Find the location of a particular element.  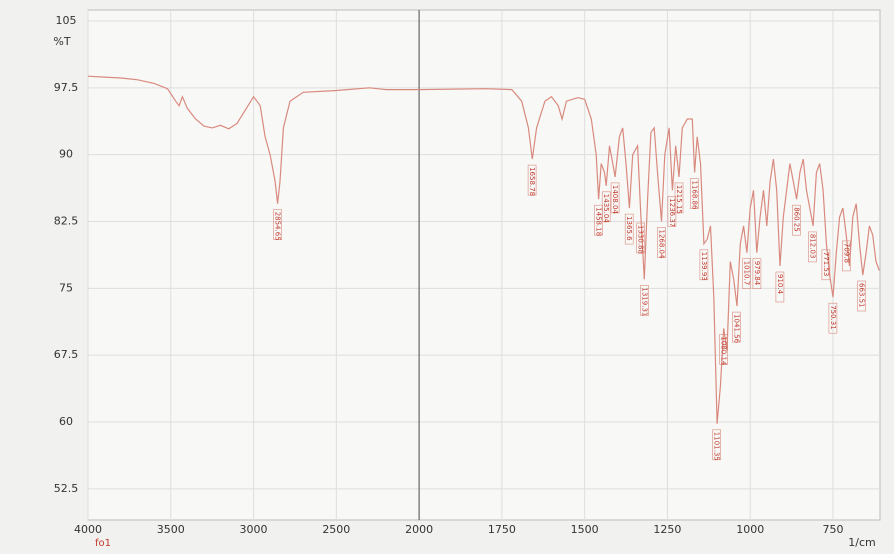

y-tick-label: 75 is located at coordinates (66, 287).